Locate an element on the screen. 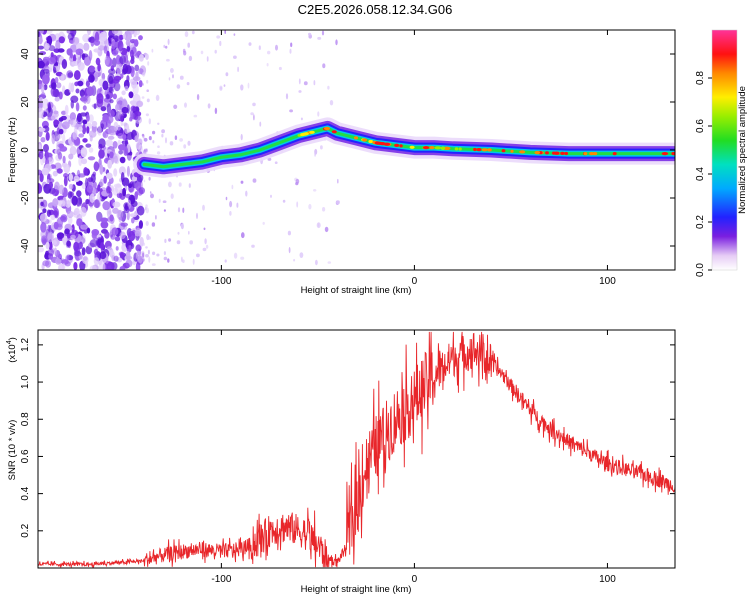  spectrogram-y-tick-label: 20 is located at coordinates (25, 102).